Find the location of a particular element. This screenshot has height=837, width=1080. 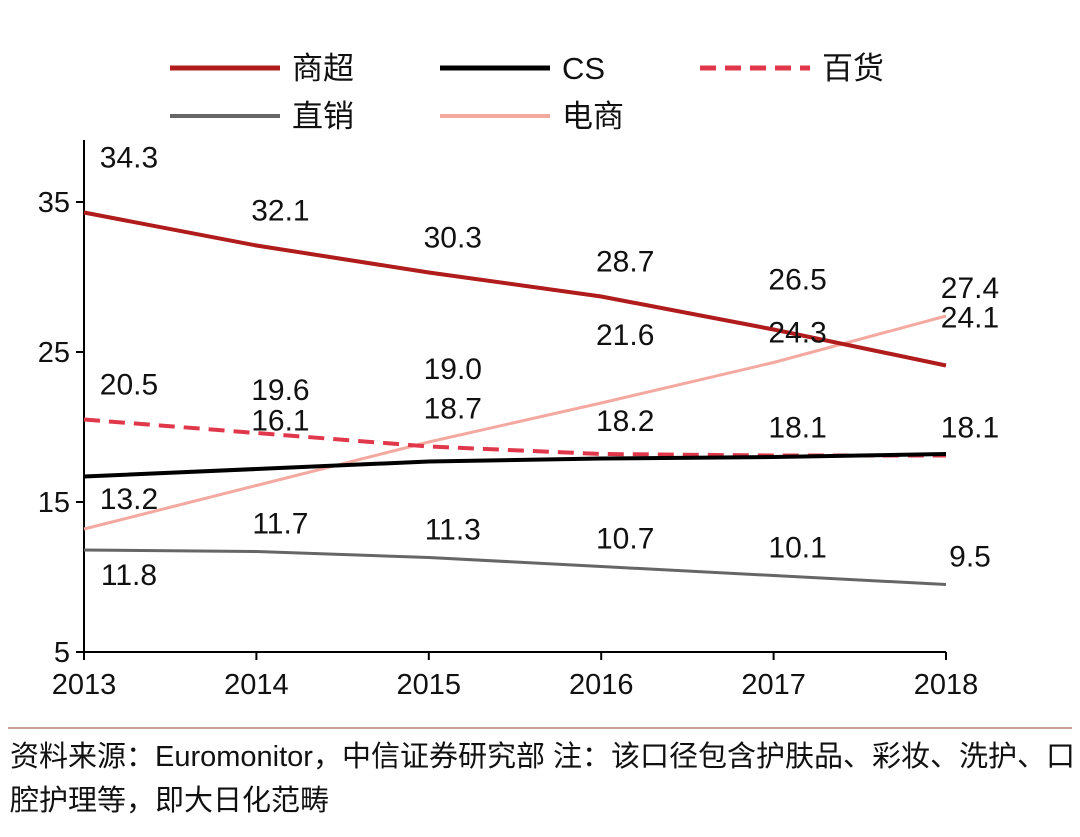

data-label: 28.7 is located at coordinates (625, 262).